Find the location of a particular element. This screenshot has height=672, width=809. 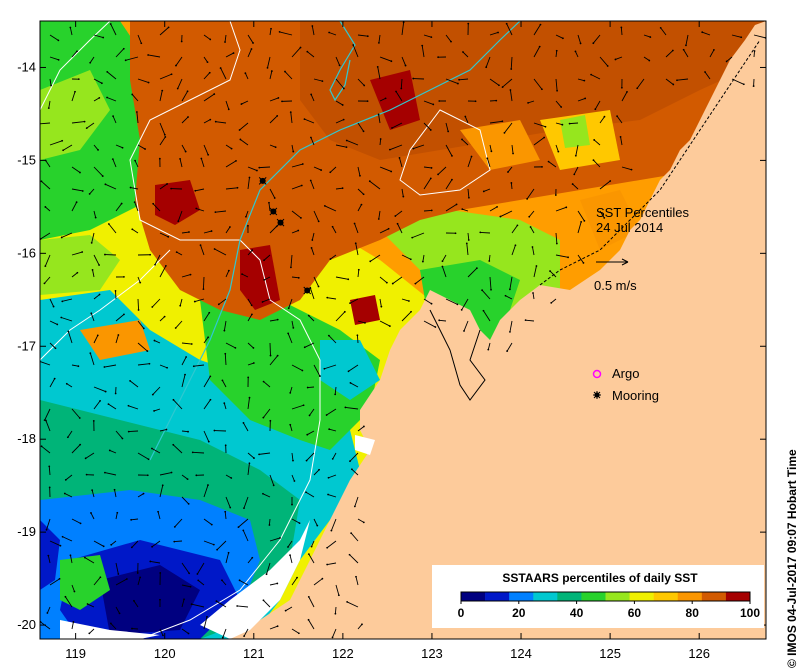

sst-region-lime-nw is located at coordinates (75, 115).